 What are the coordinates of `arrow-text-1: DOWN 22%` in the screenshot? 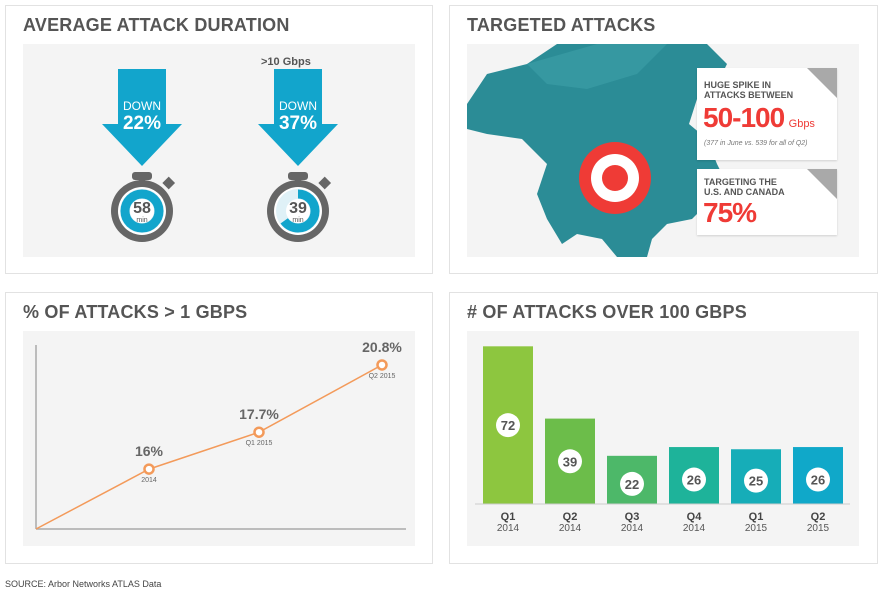 It's located at (142, 117).